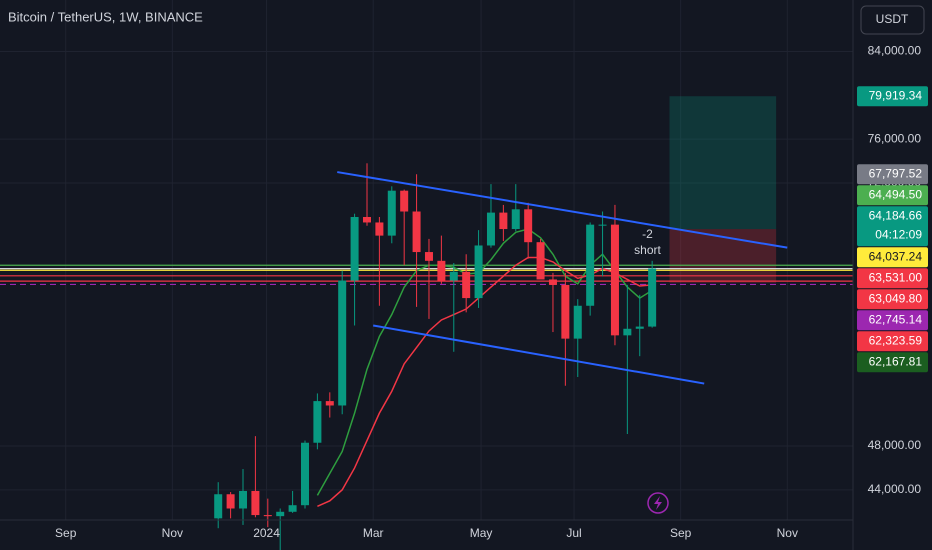 This screenshot has width=932, height=550. I want to click on y-tick-label: 76,000.00, so click(895, 138).